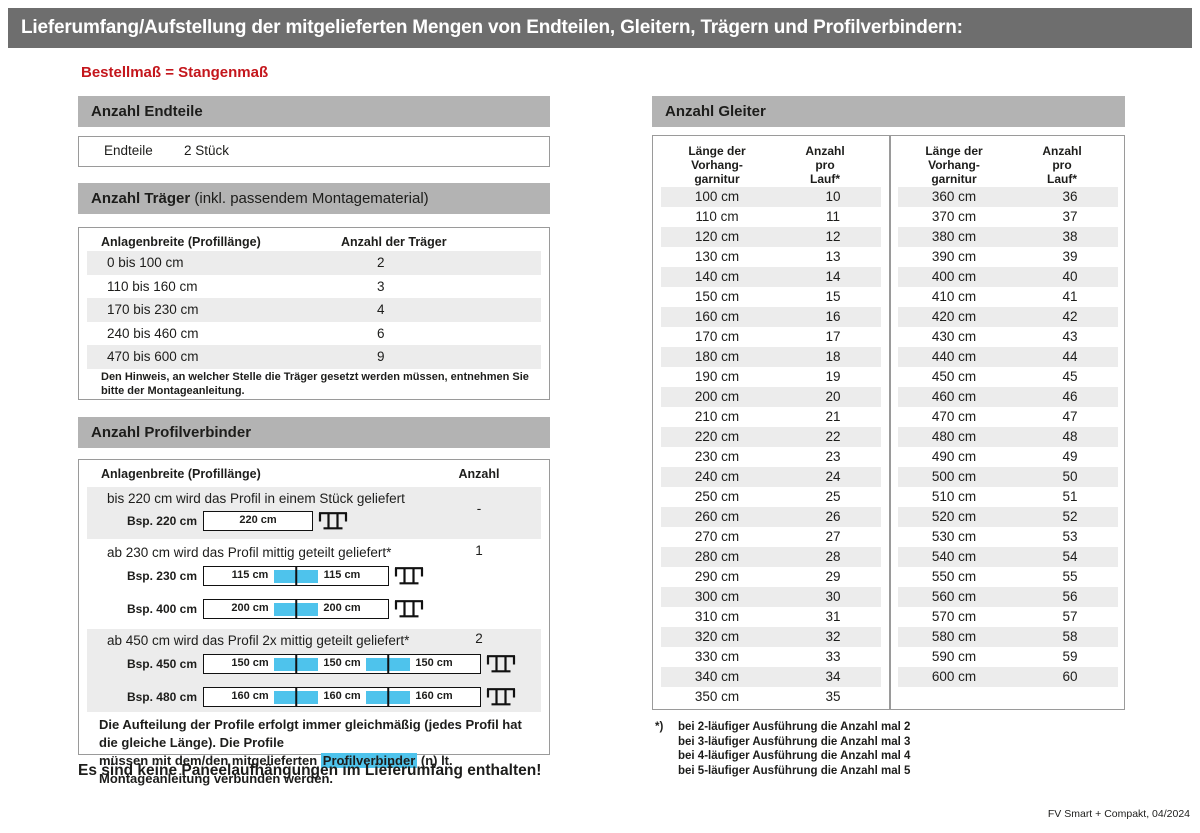  What do you see at coordinates (479, 638) in the screenshot?
I see `pv-anzahl-value: 2` at bounding box center [479, 638].